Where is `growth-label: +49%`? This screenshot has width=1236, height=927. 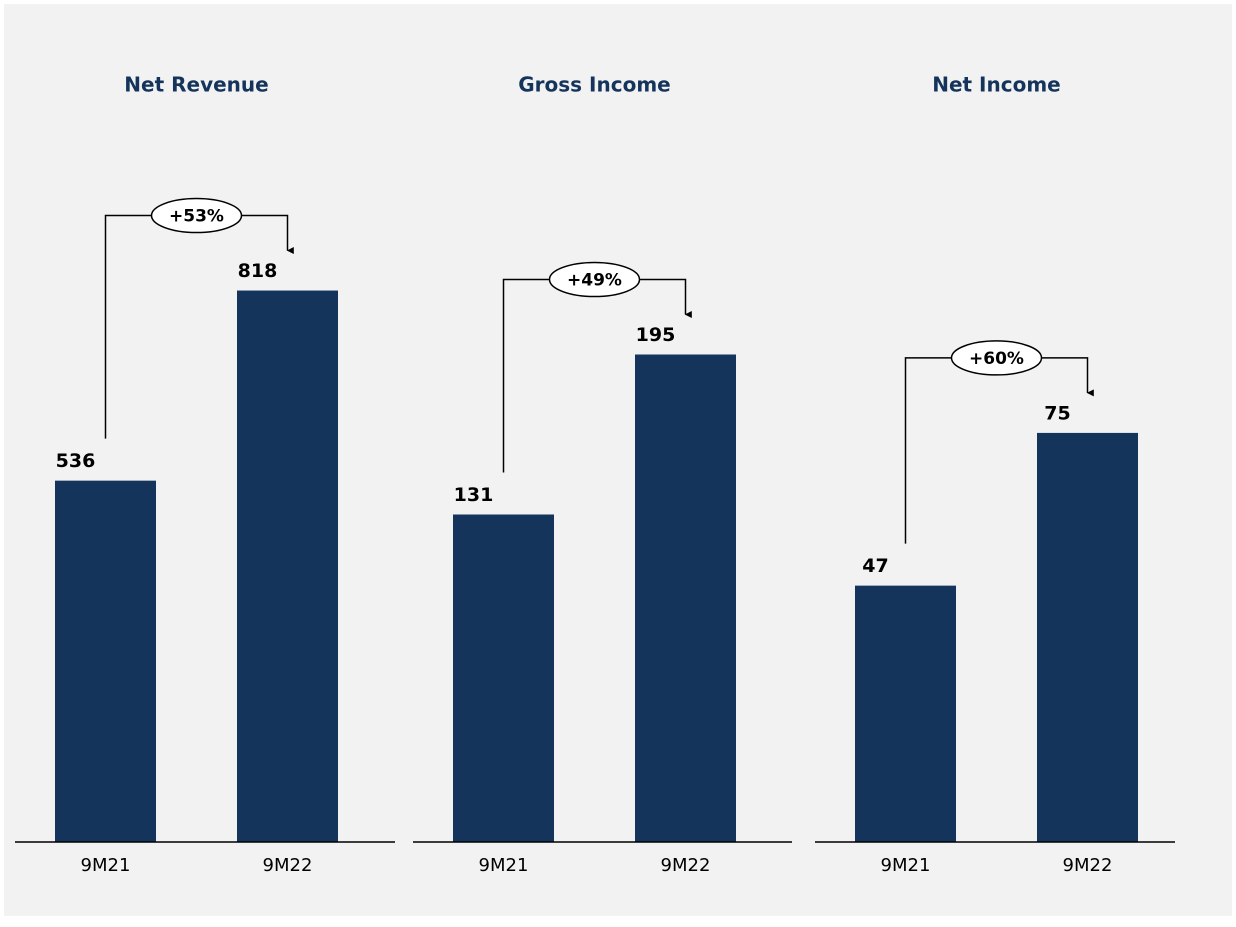 growth-label: +49% is located at coordinates (594, 281).